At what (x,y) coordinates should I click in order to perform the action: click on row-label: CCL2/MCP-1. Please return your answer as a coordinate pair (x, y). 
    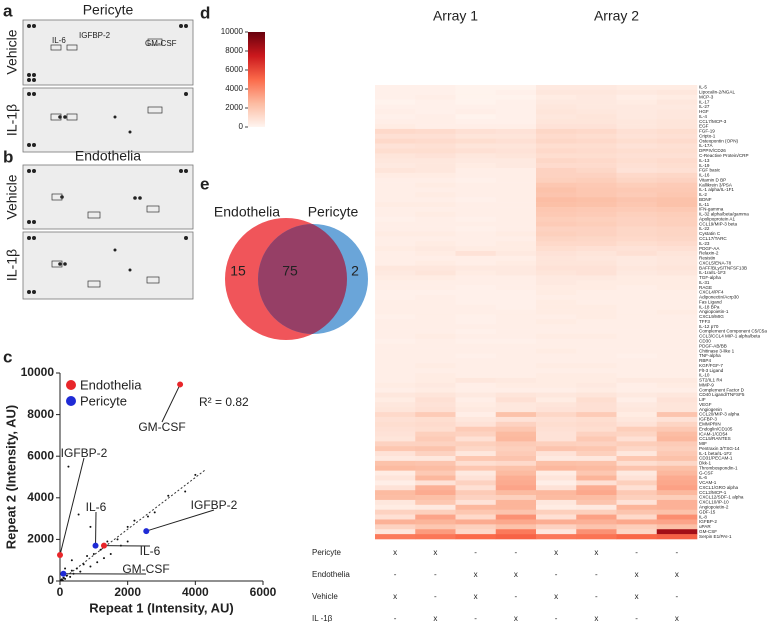
    Looking at the image, I should click on (713, 492).